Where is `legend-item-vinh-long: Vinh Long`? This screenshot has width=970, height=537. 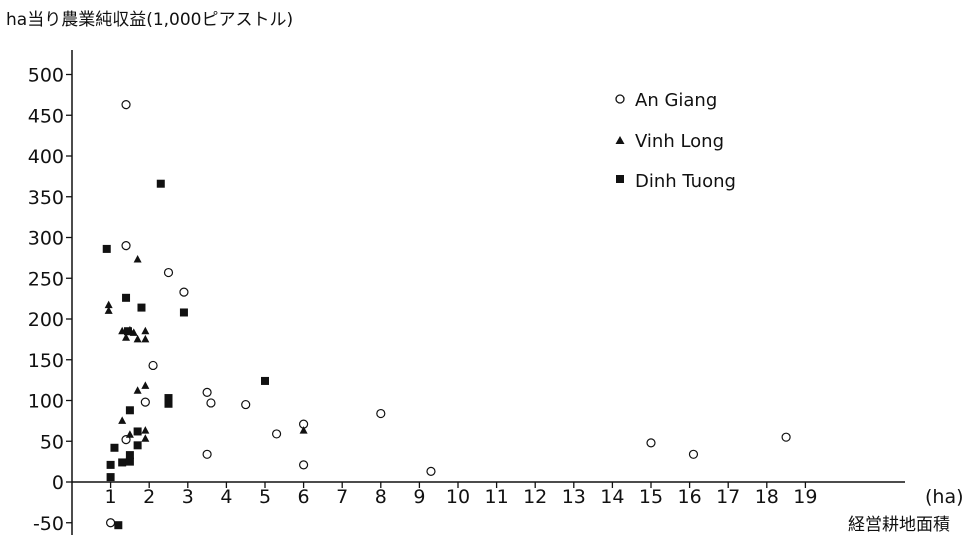
legend-item-vinh-long: Vinh Long is located at coordinates (669, 141).